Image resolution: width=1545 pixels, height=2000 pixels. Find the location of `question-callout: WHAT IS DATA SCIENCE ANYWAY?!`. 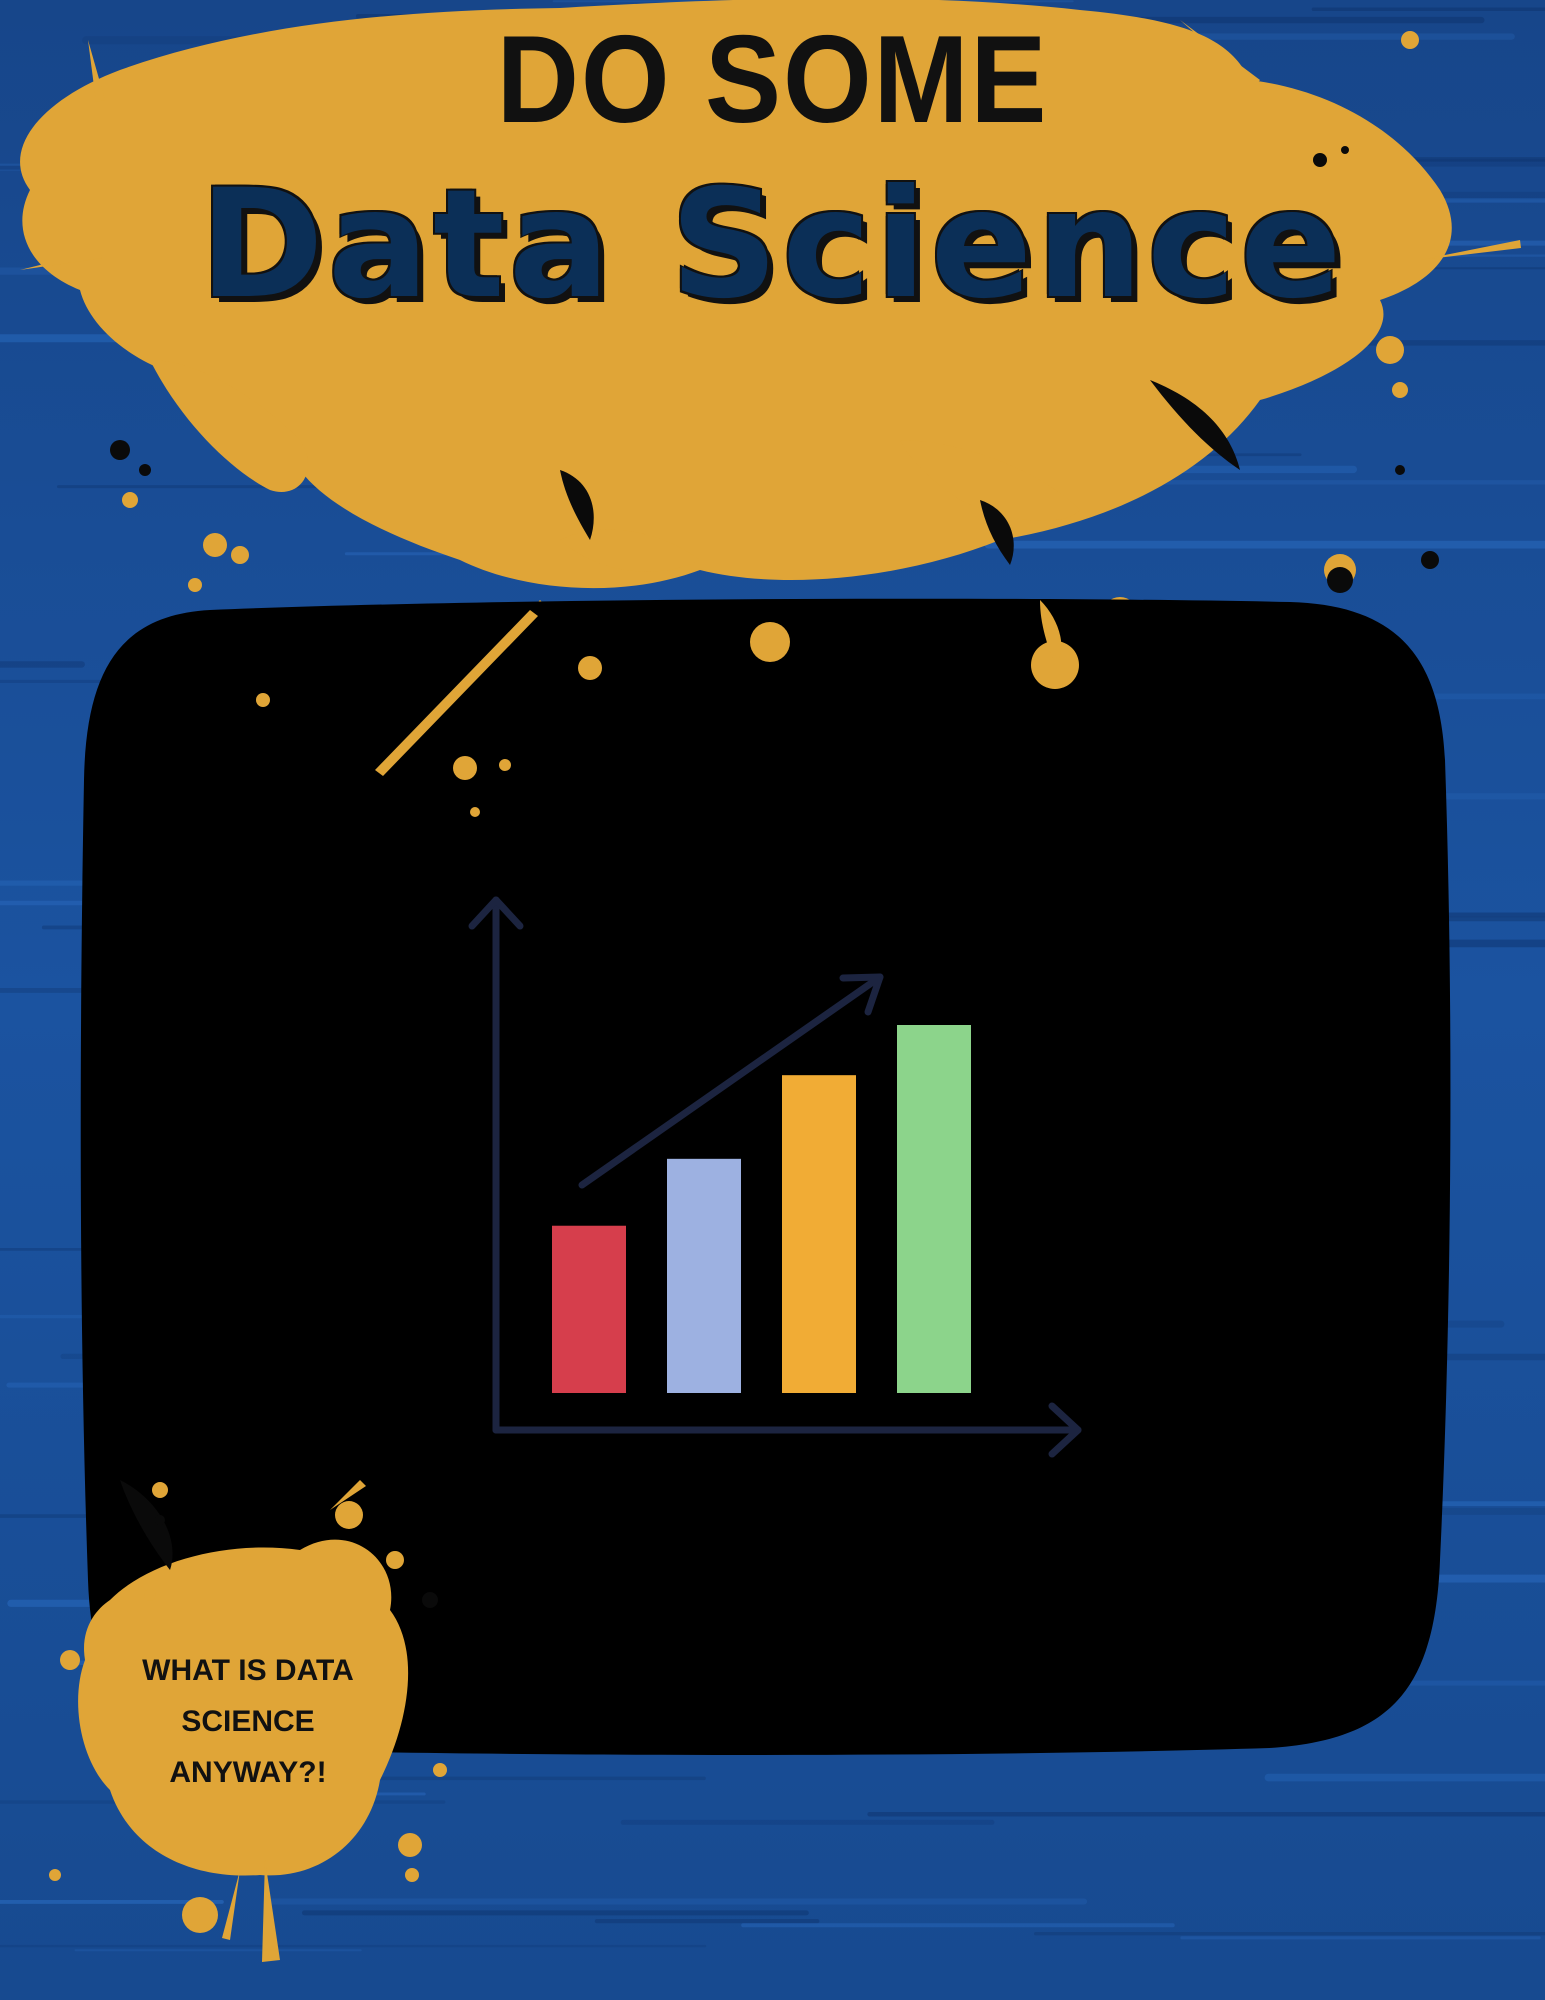

question-callout: WHAT IS DATA SCIENCE ANYWAY?! is located at coordinates (248, 1721).